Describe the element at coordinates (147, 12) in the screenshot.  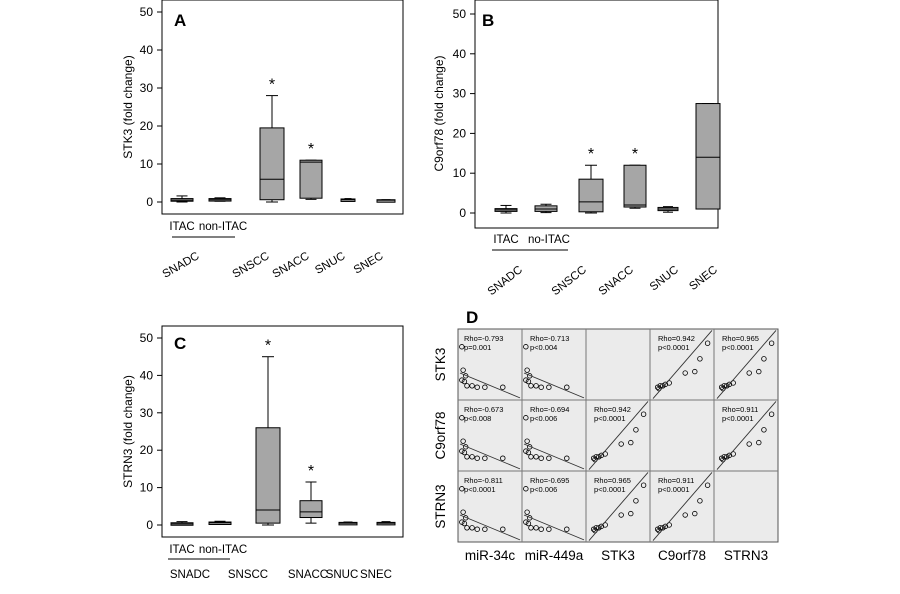
I see `y-tick-label: 50` at that location.